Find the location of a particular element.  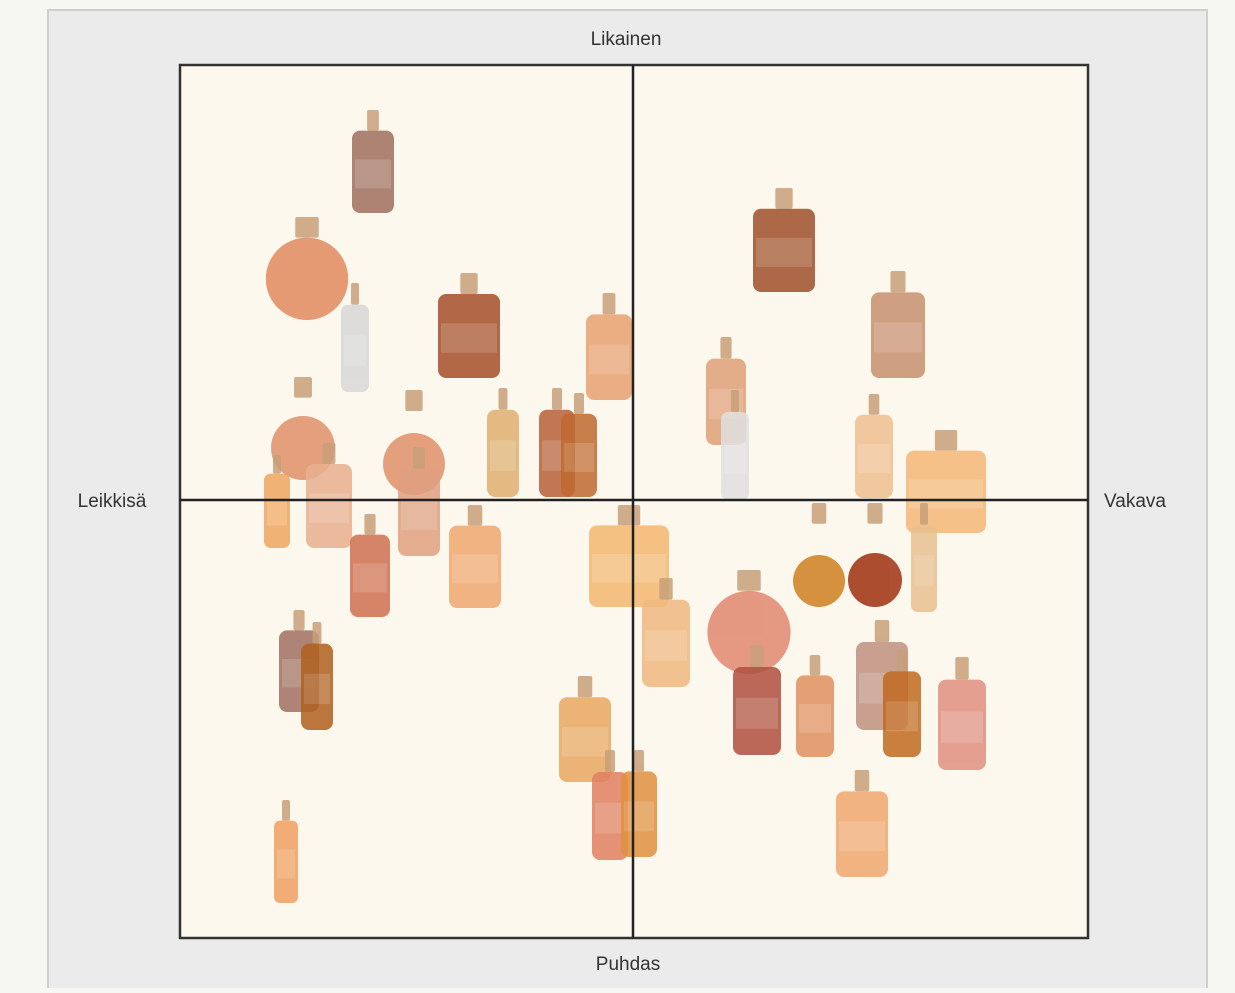

bottom-label: Puhdas is located at coordinates (628, 964).